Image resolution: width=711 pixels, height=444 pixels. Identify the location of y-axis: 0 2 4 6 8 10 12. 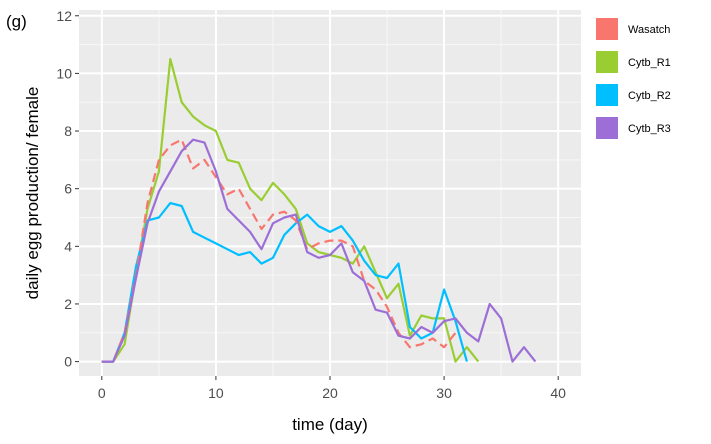
(67, 189).